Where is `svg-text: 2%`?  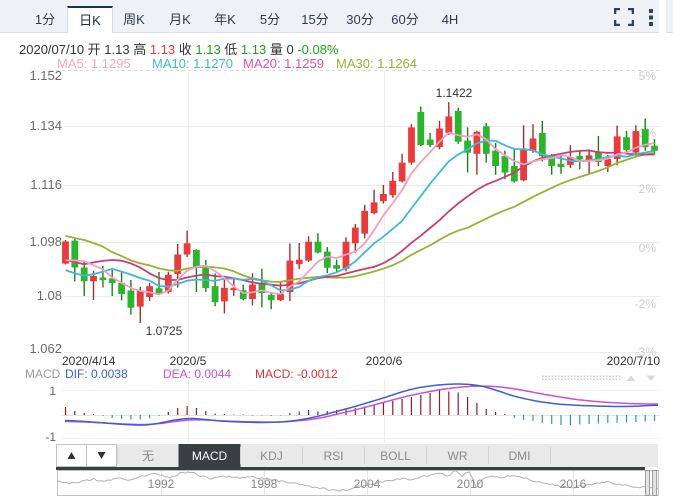
svg-text: 2% is located at coordinates (648, 189).